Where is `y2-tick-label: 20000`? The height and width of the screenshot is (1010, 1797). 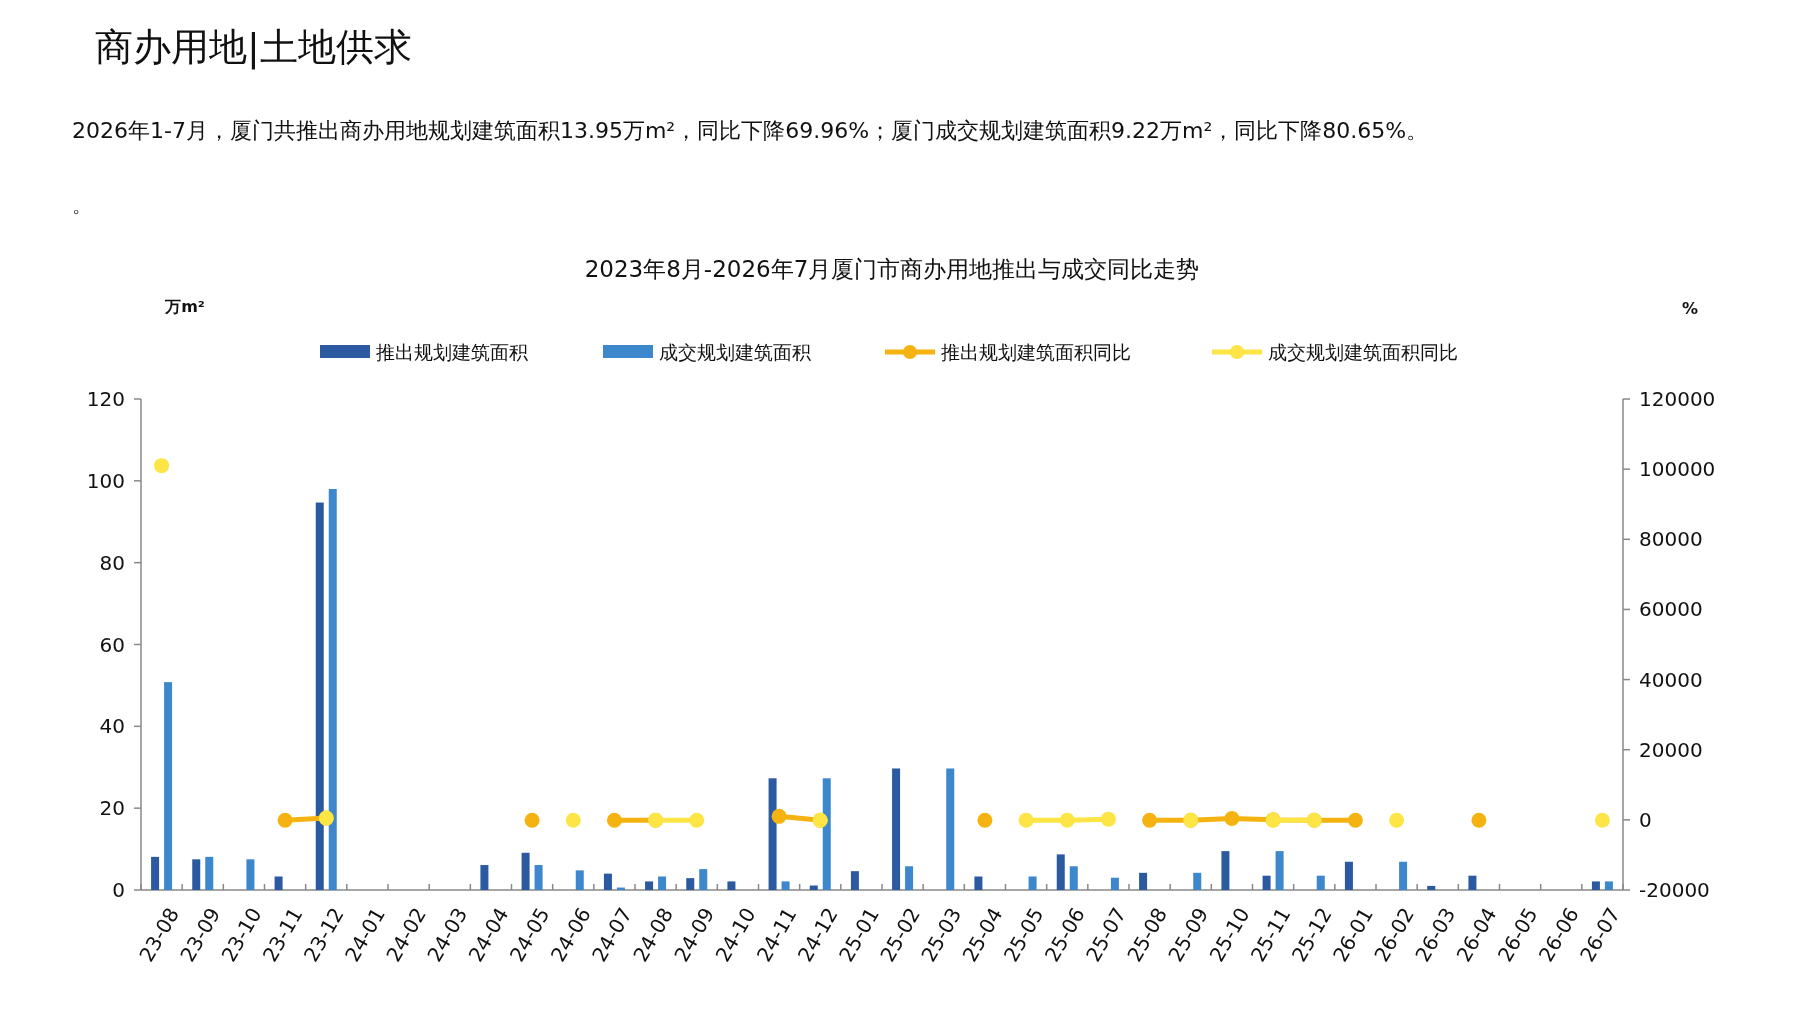
y2-tick-label: 20000 is located at coordinates (1671, 749).